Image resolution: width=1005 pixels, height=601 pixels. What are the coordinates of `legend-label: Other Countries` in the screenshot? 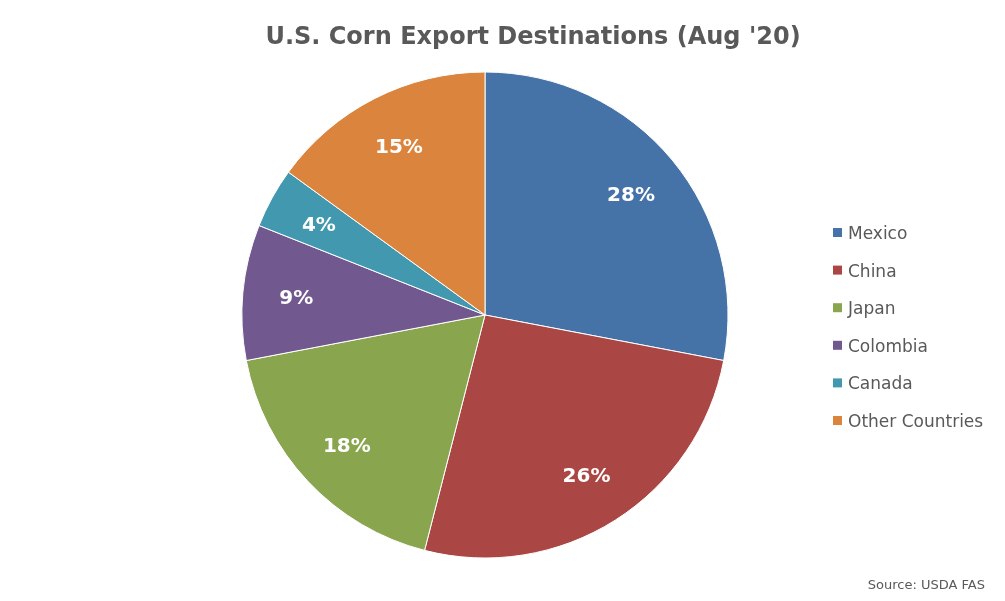 It's located at (916, 420).